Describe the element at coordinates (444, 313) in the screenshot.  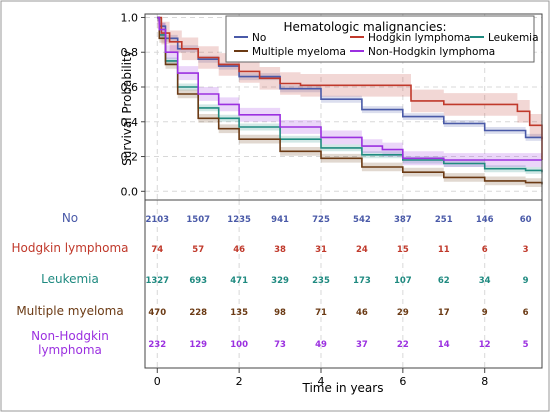
I see `risk-value: 17` at that location.